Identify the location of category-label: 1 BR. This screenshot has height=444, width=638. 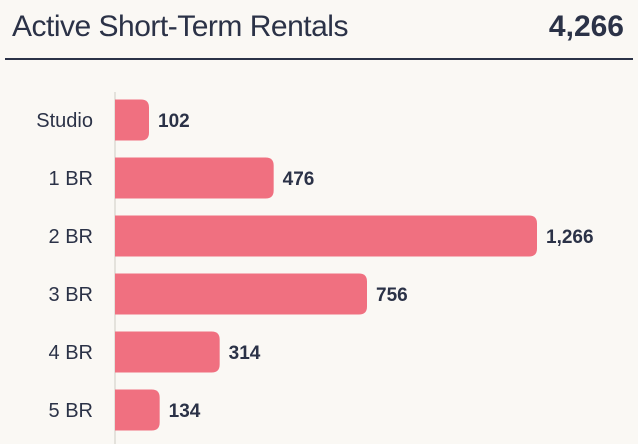
(71, 179).